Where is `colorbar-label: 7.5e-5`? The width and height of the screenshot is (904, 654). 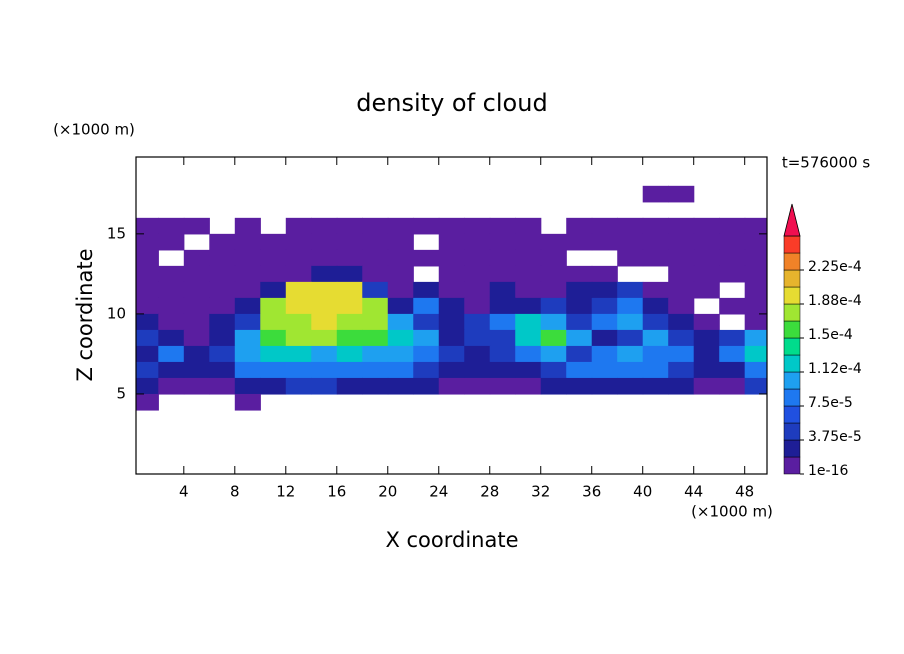
colorbar-label: 7.5e-5 is located at coordinates (830, 403).